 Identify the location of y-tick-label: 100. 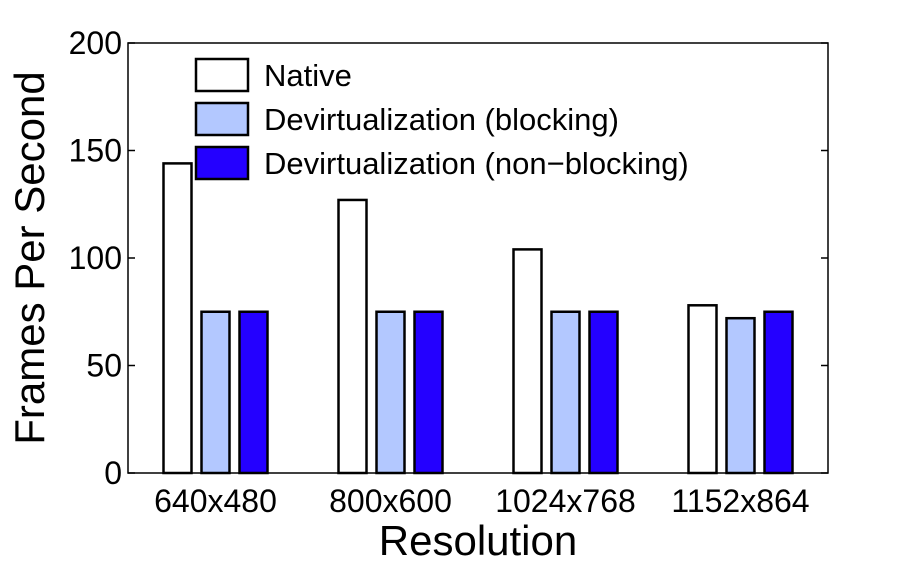
(95, 258).